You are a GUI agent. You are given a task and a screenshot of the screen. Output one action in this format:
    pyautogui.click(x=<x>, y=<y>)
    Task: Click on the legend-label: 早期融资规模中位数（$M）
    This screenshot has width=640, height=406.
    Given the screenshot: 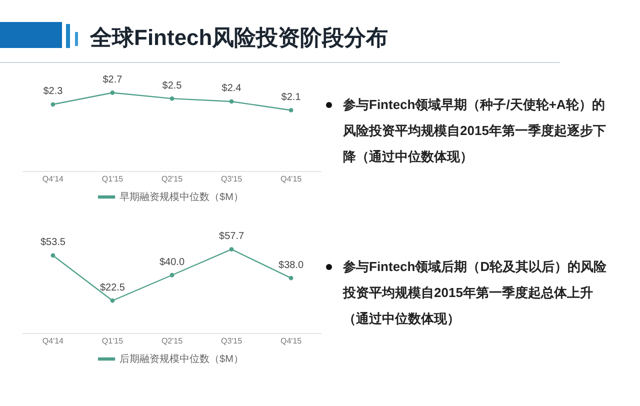 What is the action you would take?
    pyautogui.click(x=182, y=196)
    